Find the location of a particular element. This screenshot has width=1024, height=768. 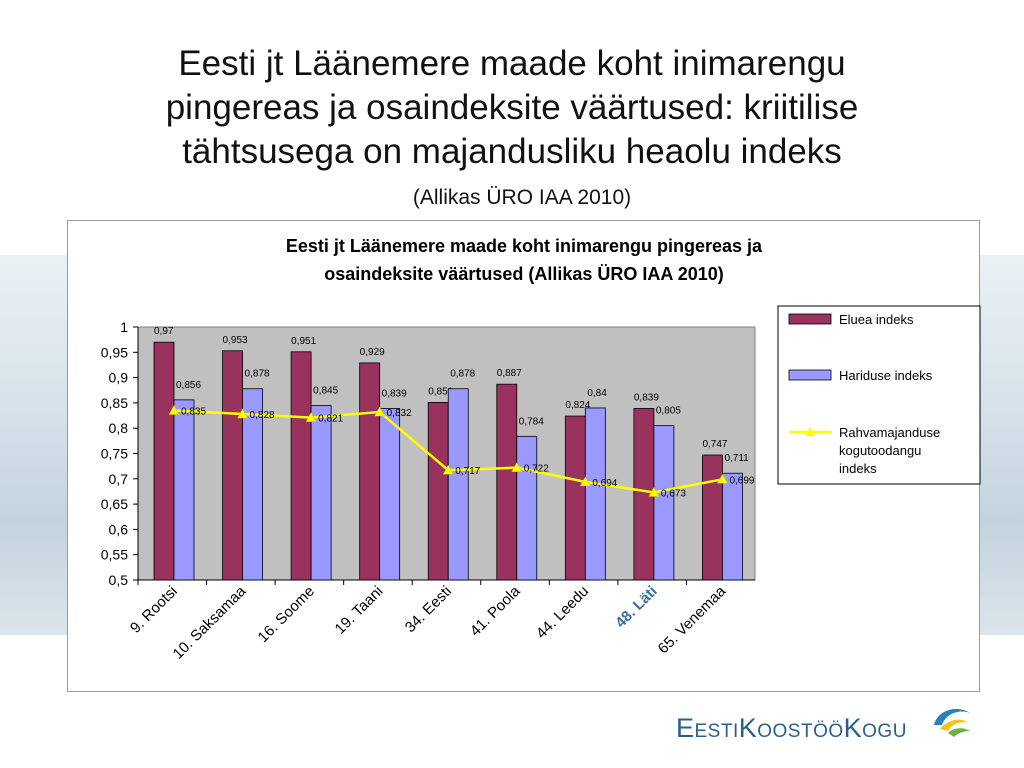

bar-data-label: 0,929 is located at coordinates (372, 352).